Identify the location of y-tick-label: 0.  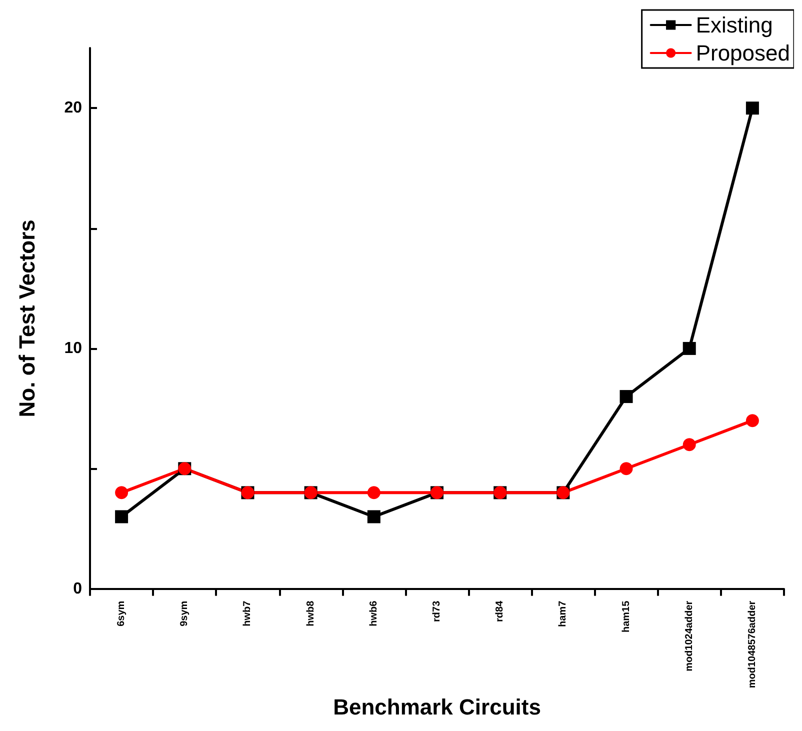
(77, 589).